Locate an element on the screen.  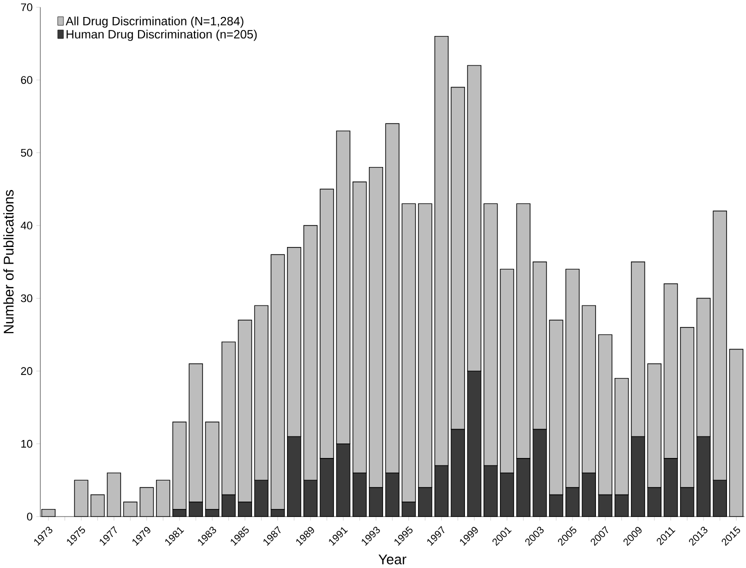
y-tick-label: 20 is located at coordinates (26, 371).